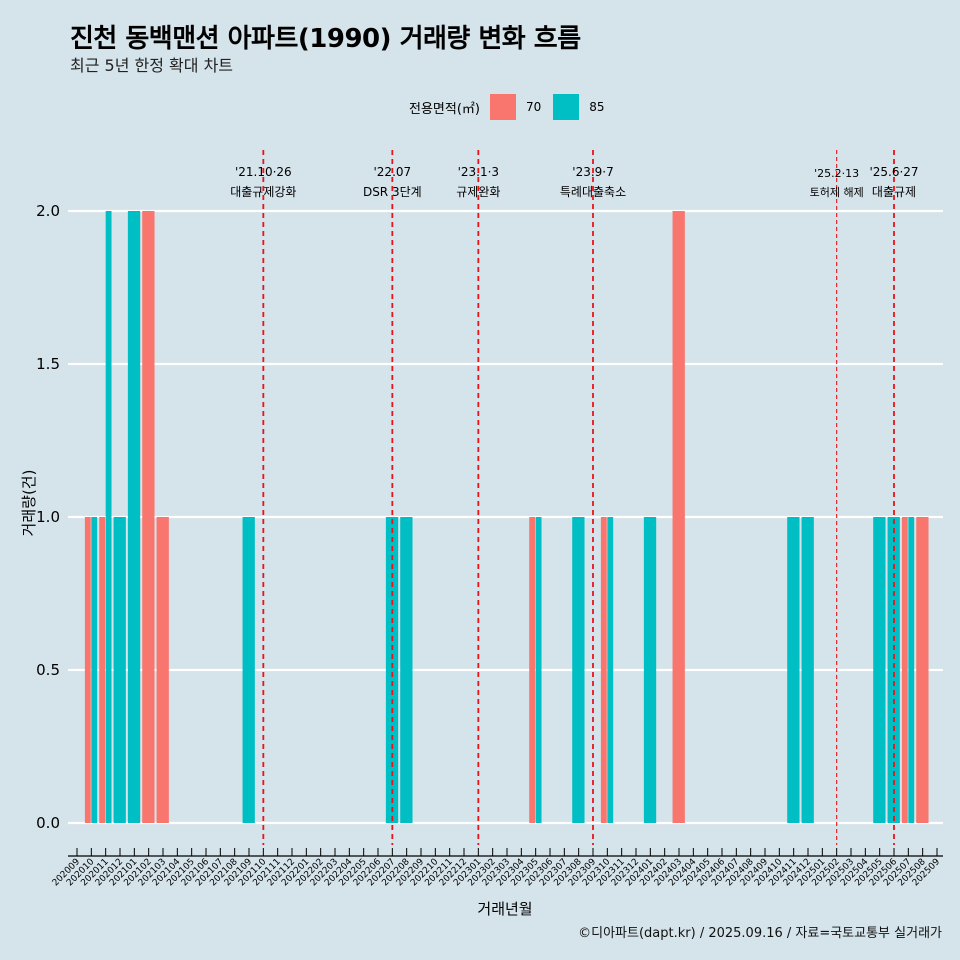 Image resolution: width=960 pixels, height=960 pixels. What do you see at coordinates (836, 173) in the screenshot?
I see `event-date: '25.2·13` at bounding box center [836, 173].